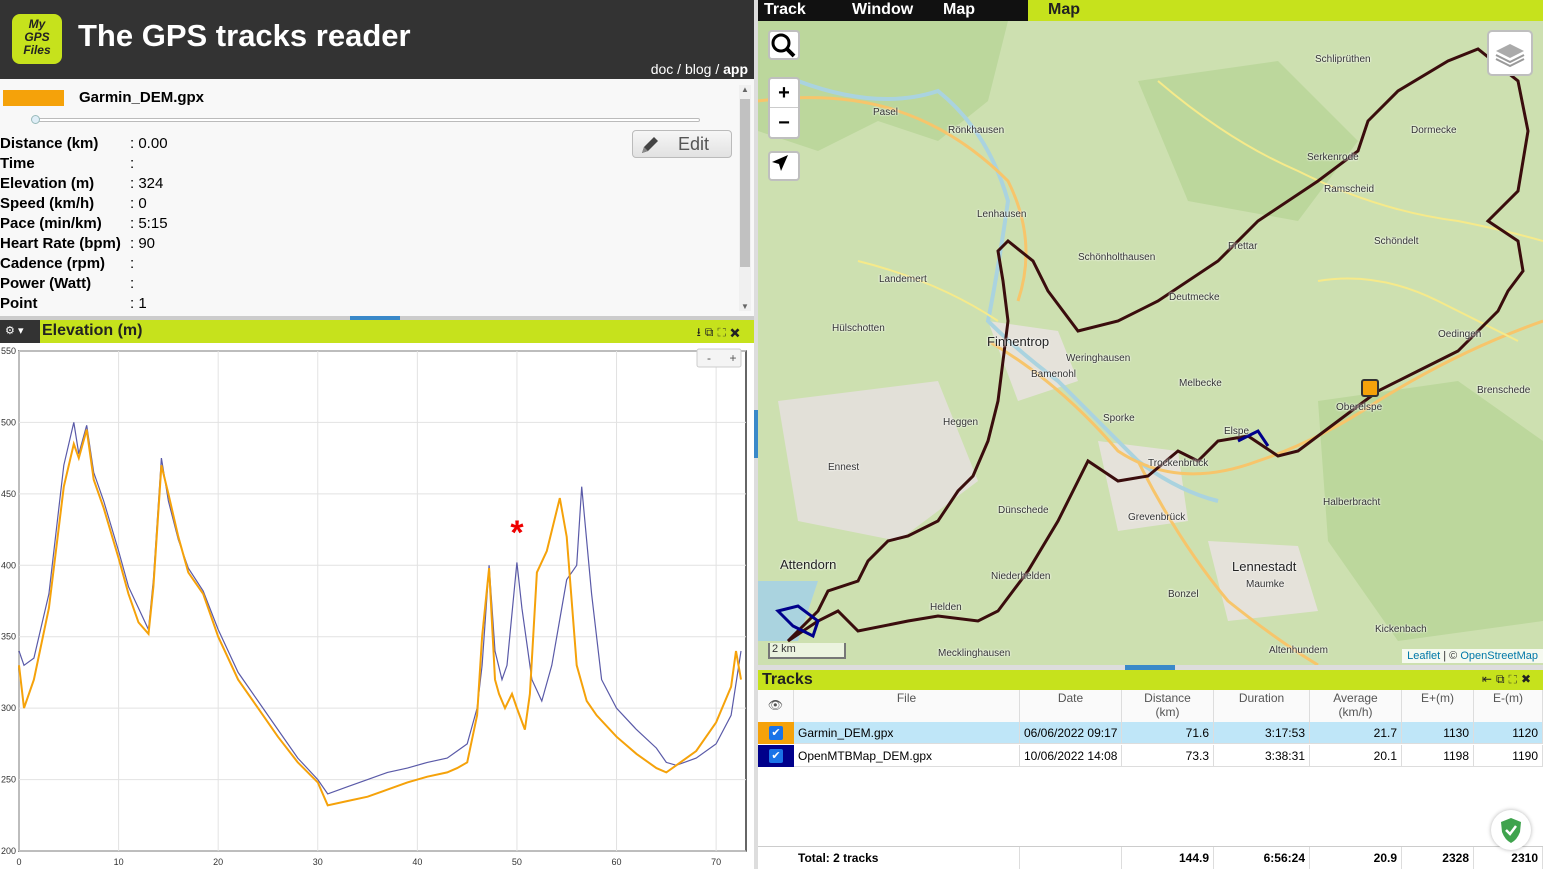  Describe the element at coordinates (200, 225) in the screenshot. I see `stat-row: Pace (min/km): 5:15` at that location.